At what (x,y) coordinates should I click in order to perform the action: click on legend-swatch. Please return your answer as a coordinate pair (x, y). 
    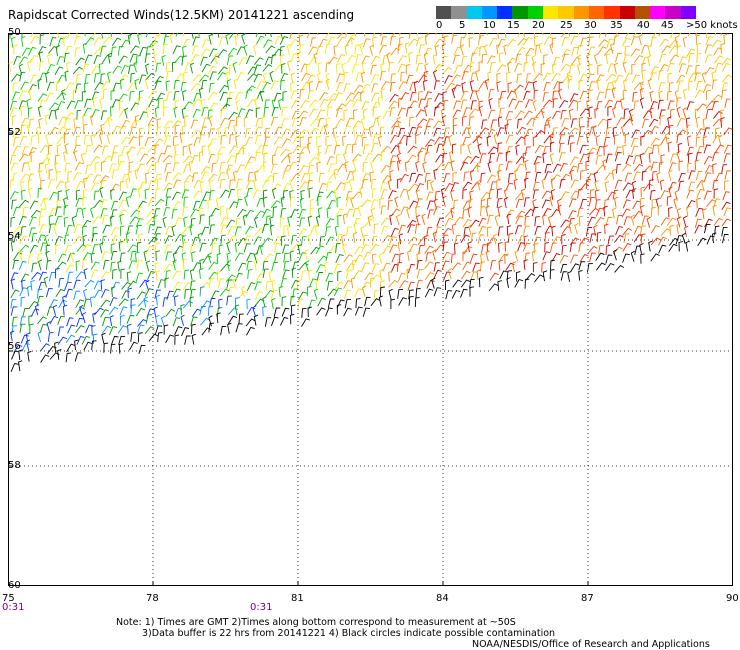
    Looking at the image, I should click on (474, 12).